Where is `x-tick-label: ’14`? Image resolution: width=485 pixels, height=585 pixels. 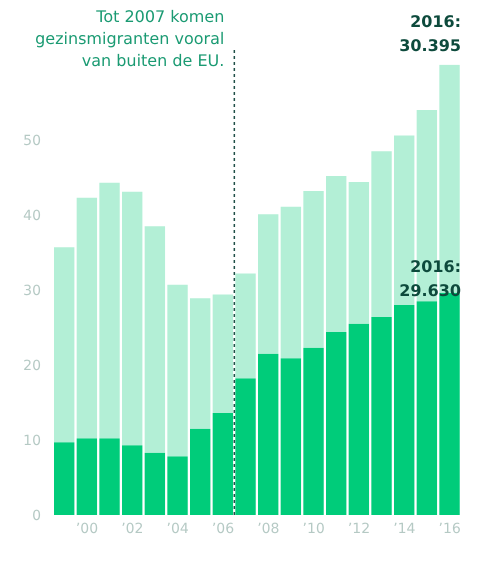
x-tick-label: ’14 is located at coordinates (404, 528).